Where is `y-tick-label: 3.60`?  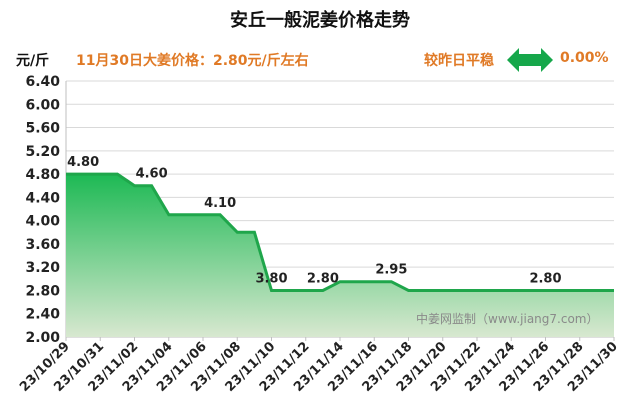 y-tick-label: 3.60 is located at coordinates (42, 245).